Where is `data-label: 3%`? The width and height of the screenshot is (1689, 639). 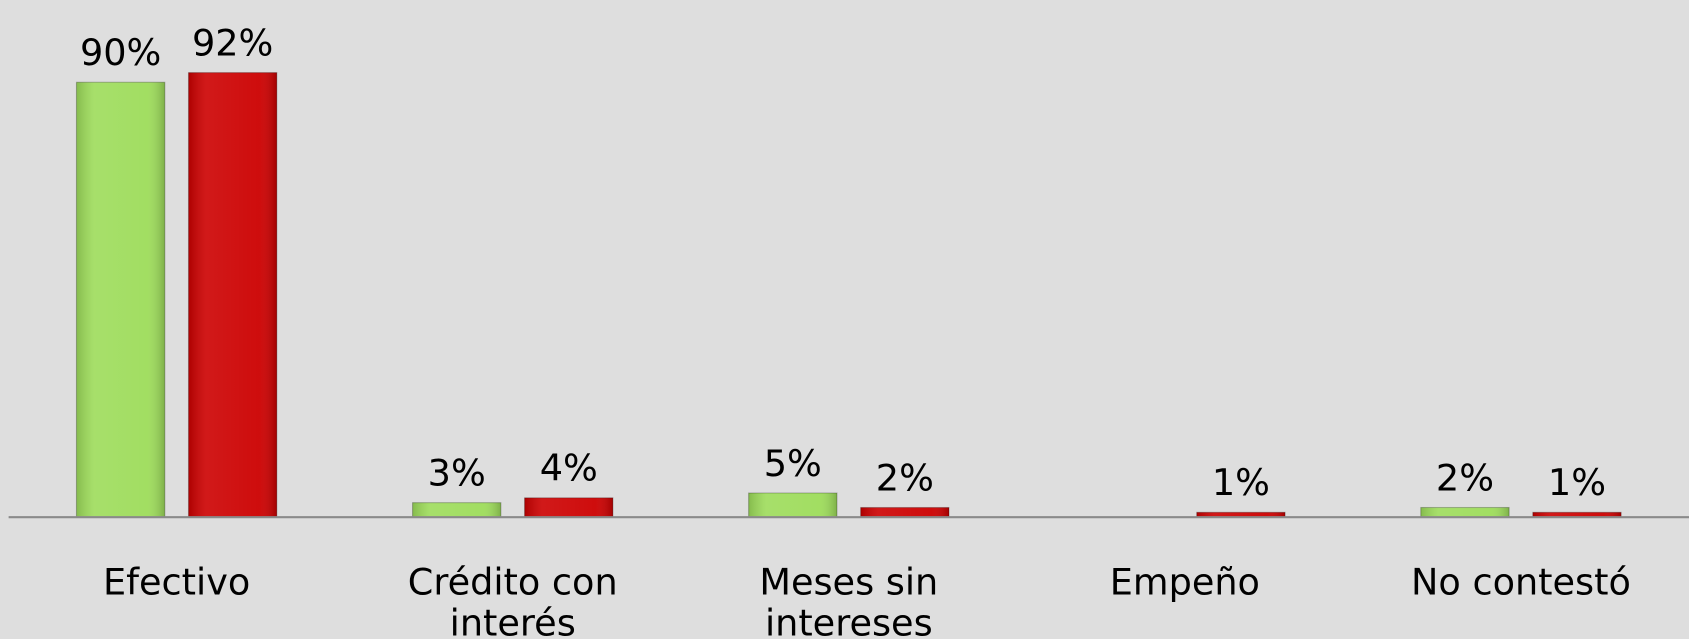 data-label: 3% is located at coordinates (457, 472).